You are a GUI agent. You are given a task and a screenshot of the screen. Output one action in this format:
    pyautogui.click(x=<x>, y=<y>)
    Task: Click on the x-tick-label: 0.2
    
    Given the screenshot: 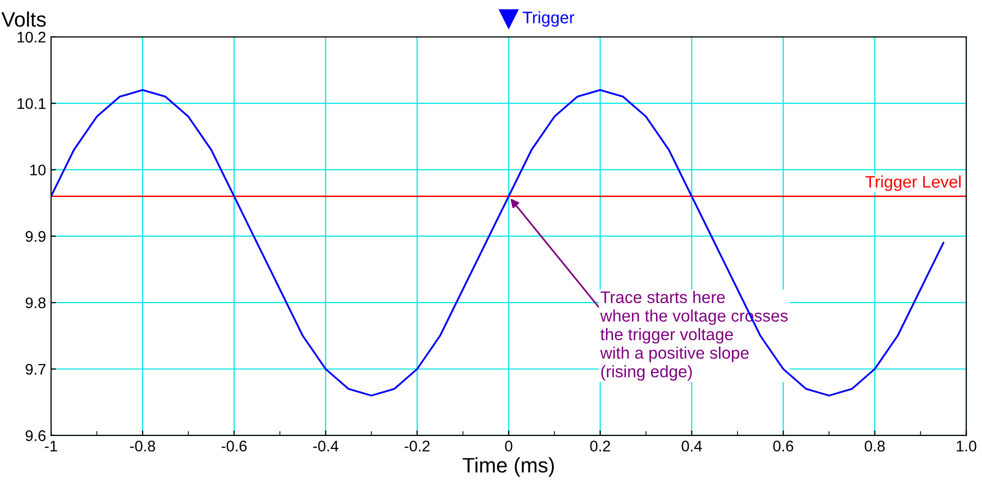 What is the action you would take?
    pyautogui.click(x=600, y=446)
    